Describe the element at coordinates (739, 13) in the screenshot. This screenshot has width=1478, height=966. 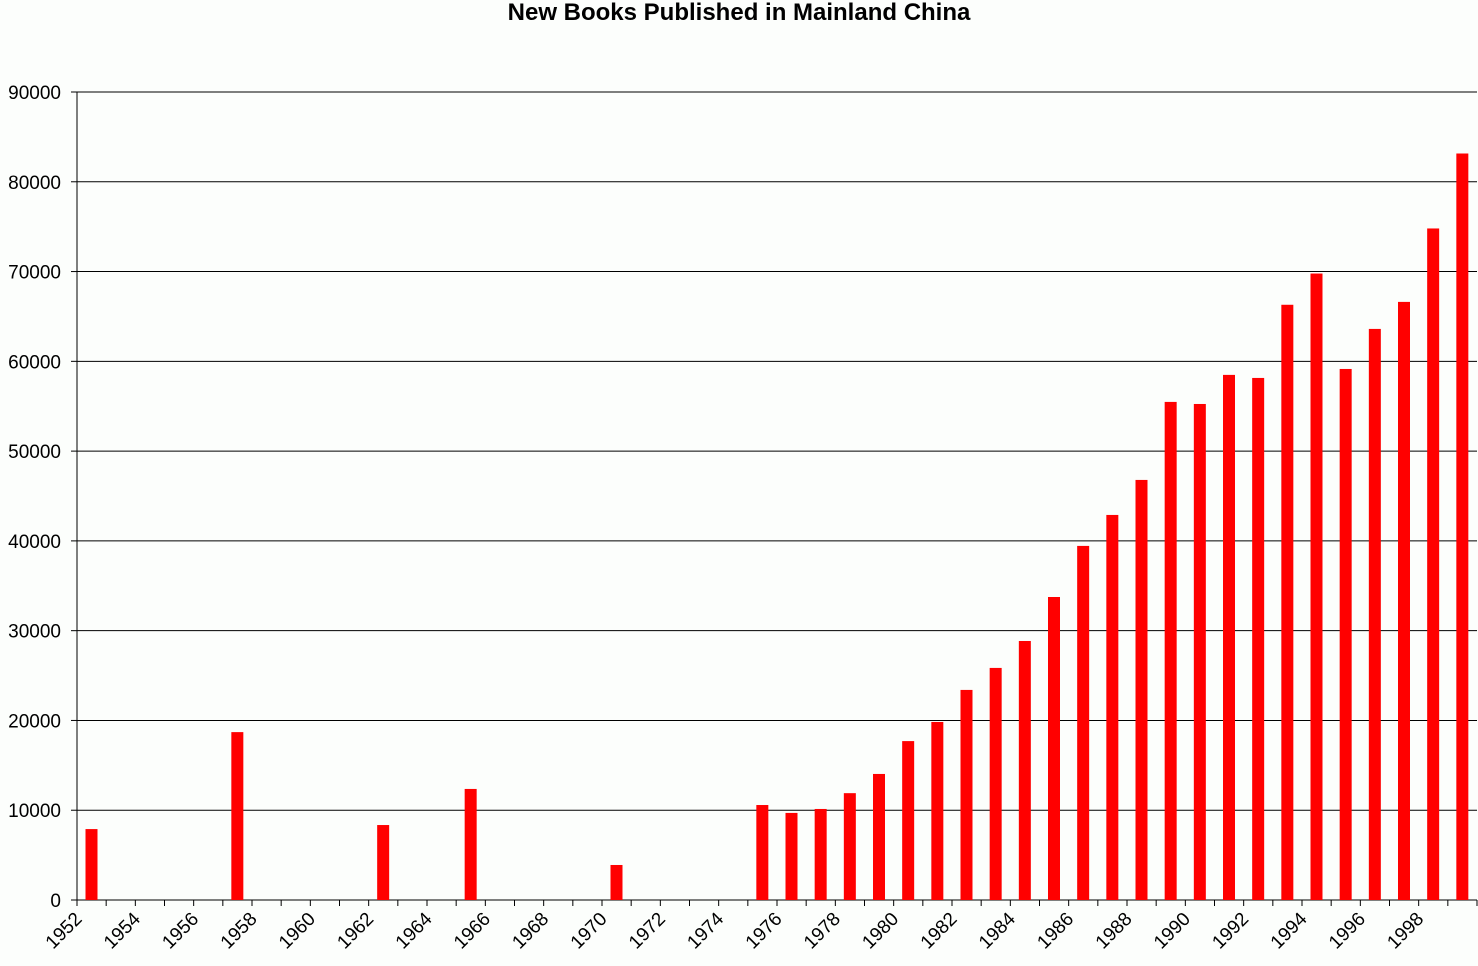
I see `chart-title: New Books Published in Mainland China` at that location.